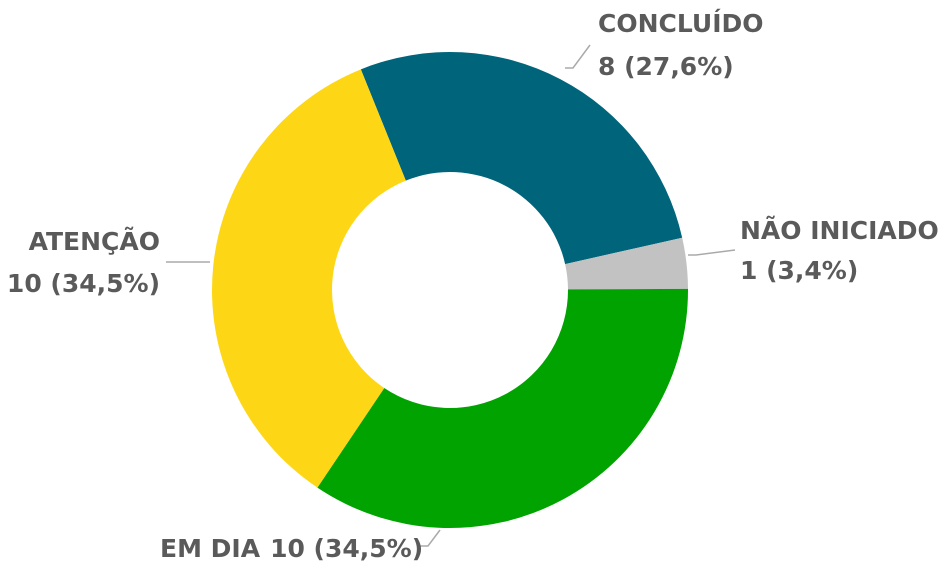 This screenshot has height=570, width=949. Describe the element at coordinates (681, 23) in the screenshot. I see `category-label: CONCLUÍDO` at that location.